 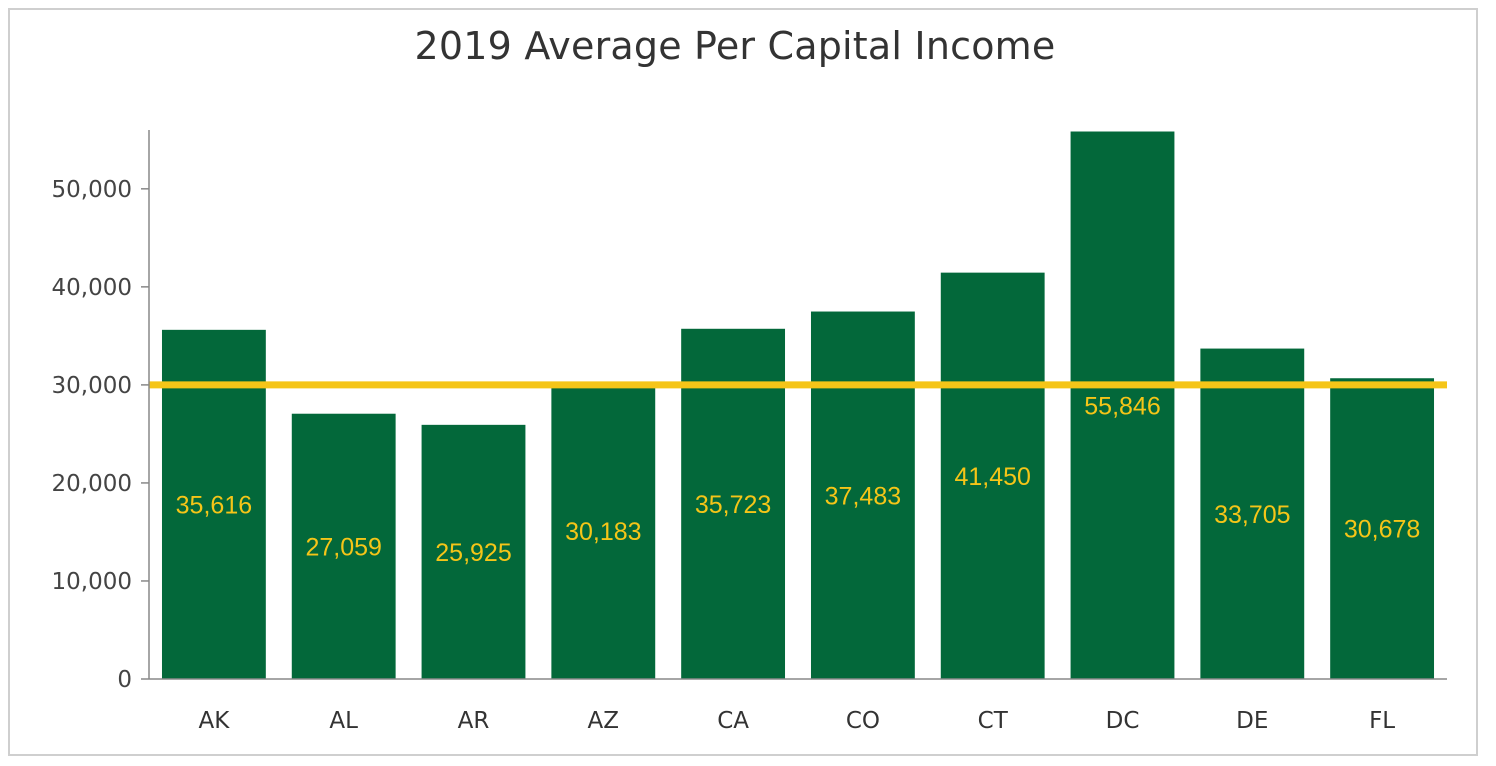 I want to click on data-label-fl: 30,678, so click(x=1382, y=530).